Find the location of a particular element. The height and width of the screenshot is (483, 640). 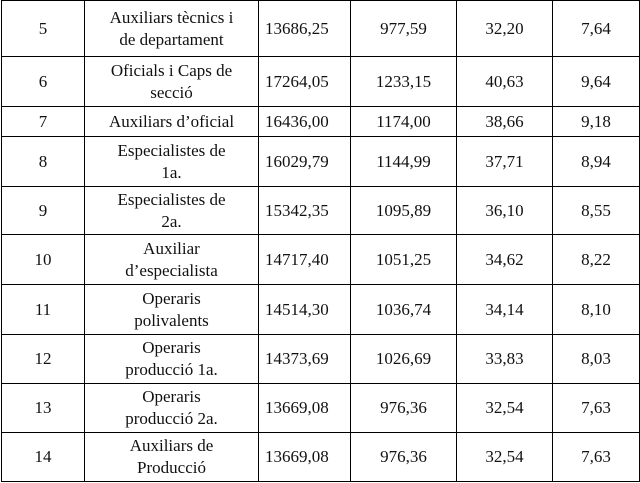

table-cell: 1036,74 is located at coordinates (403, 309).